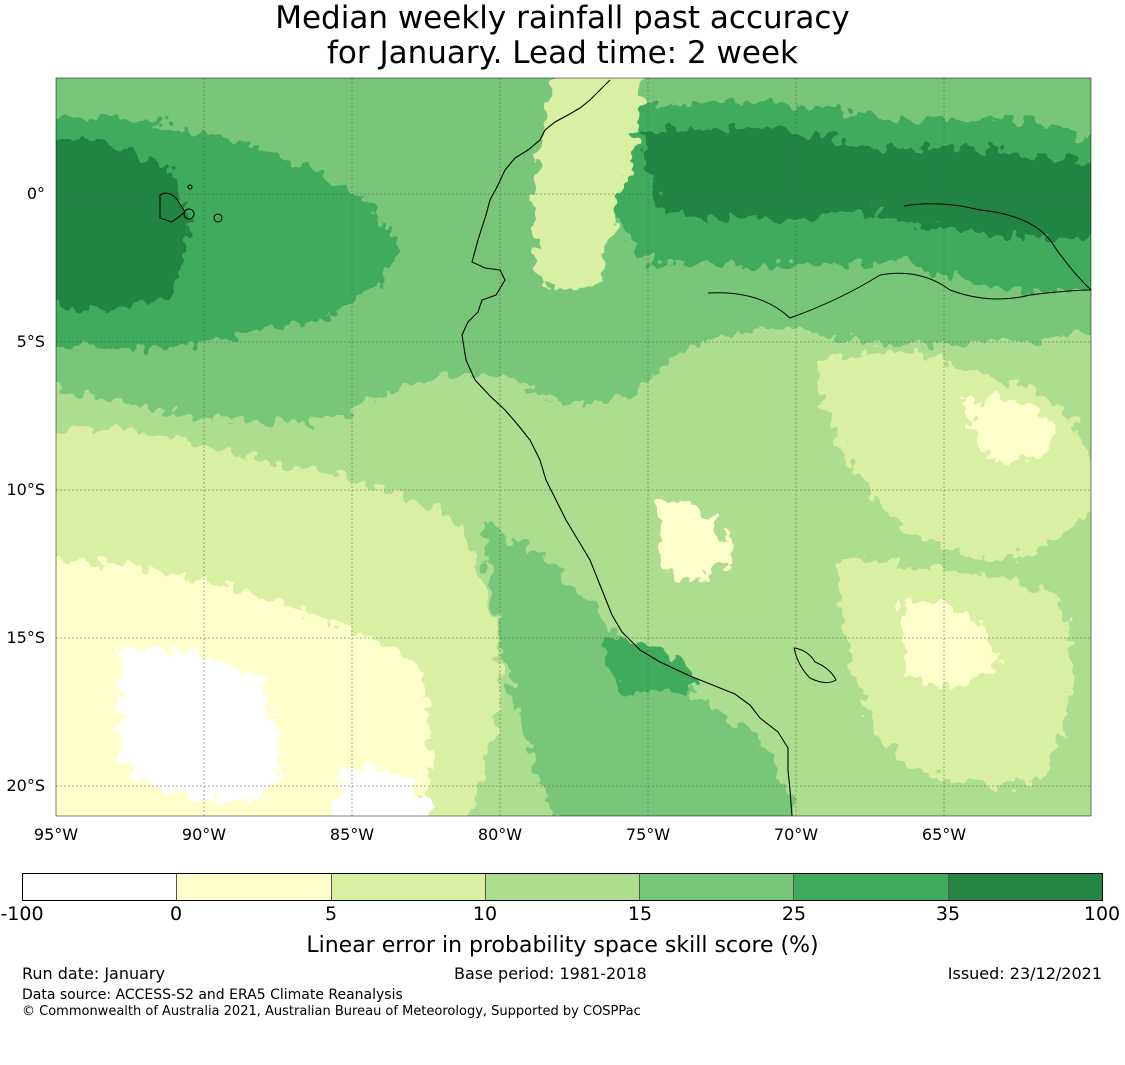 The width and height of the screenshot is (1125, 1065). Describe the element at coordinates (25, 785) in the screenshot. I see `lat-label-20s: 20°S` at that location.